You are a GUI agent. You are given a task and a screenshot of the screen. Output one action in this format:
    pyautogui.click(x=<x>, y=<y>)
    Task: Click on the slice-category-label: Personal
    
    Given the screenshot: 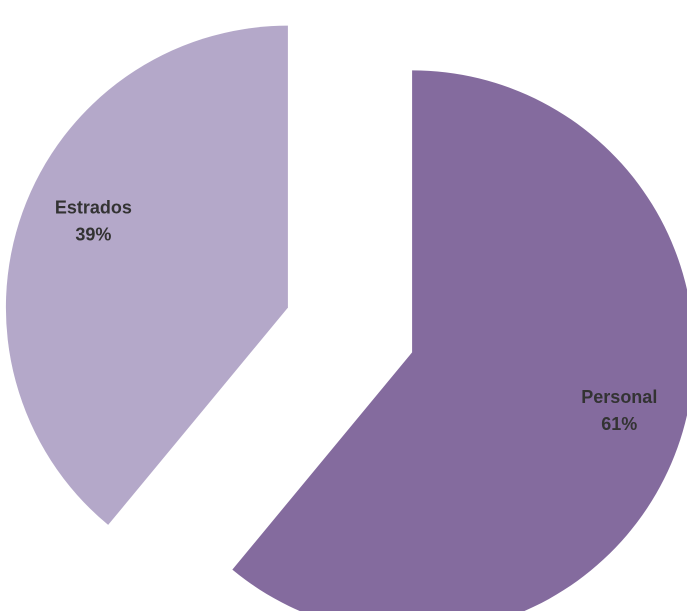 What is the action you would take?
    pyautogui.click(x=619, y=397)
    